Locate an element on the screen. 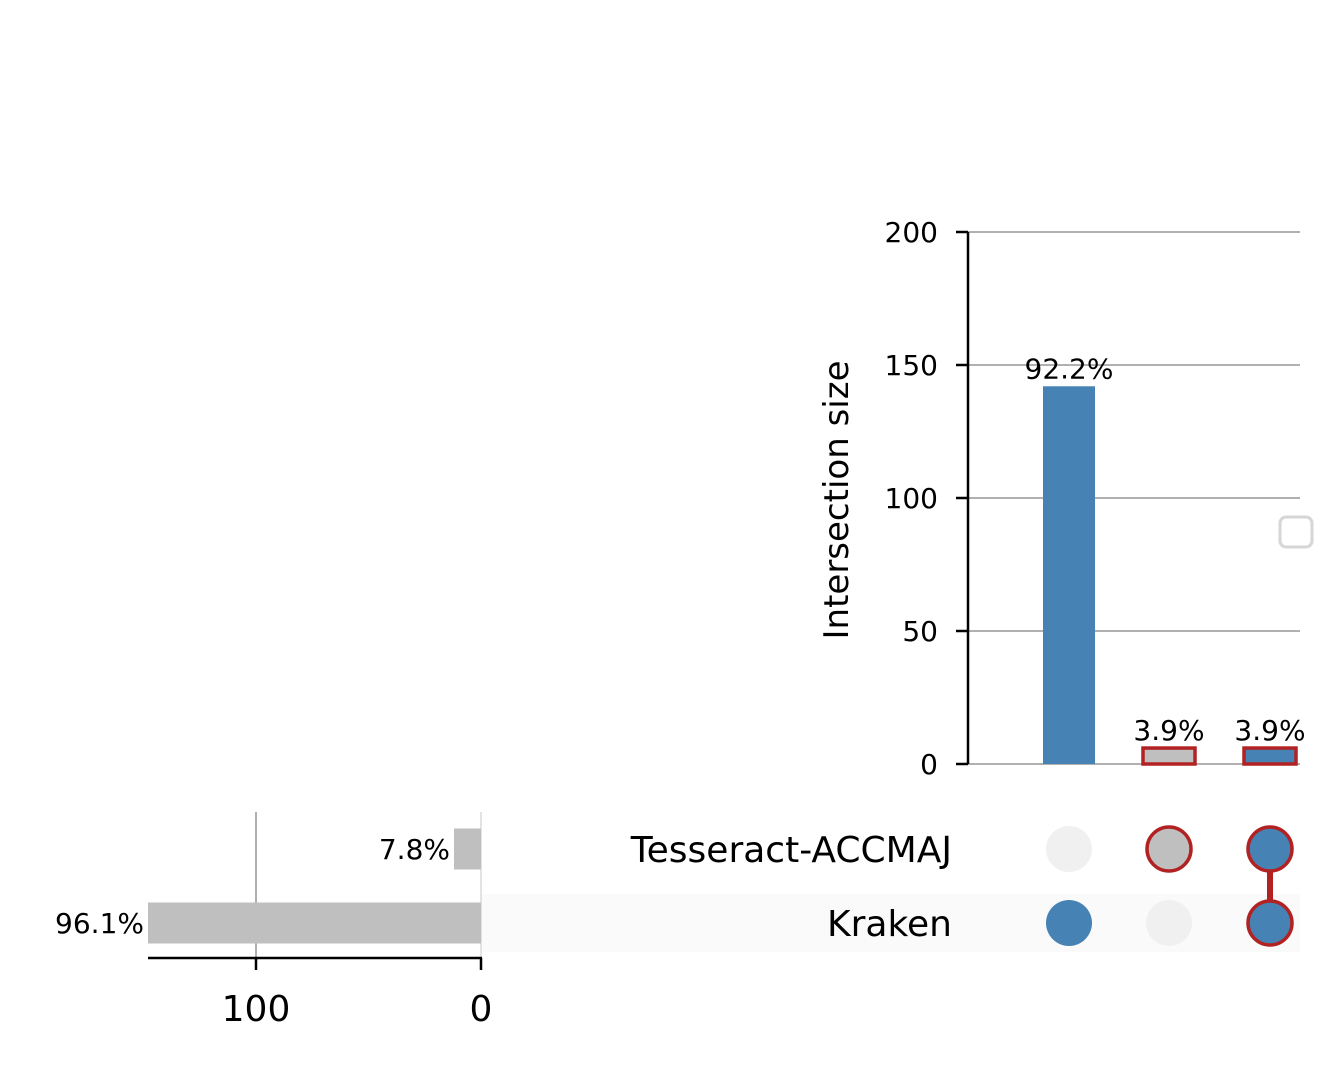 The width and height of the screenshot is (1333, 1066). set-names: Tesseract-ACCMAJ Kraken is located at coordinates (791, 887).